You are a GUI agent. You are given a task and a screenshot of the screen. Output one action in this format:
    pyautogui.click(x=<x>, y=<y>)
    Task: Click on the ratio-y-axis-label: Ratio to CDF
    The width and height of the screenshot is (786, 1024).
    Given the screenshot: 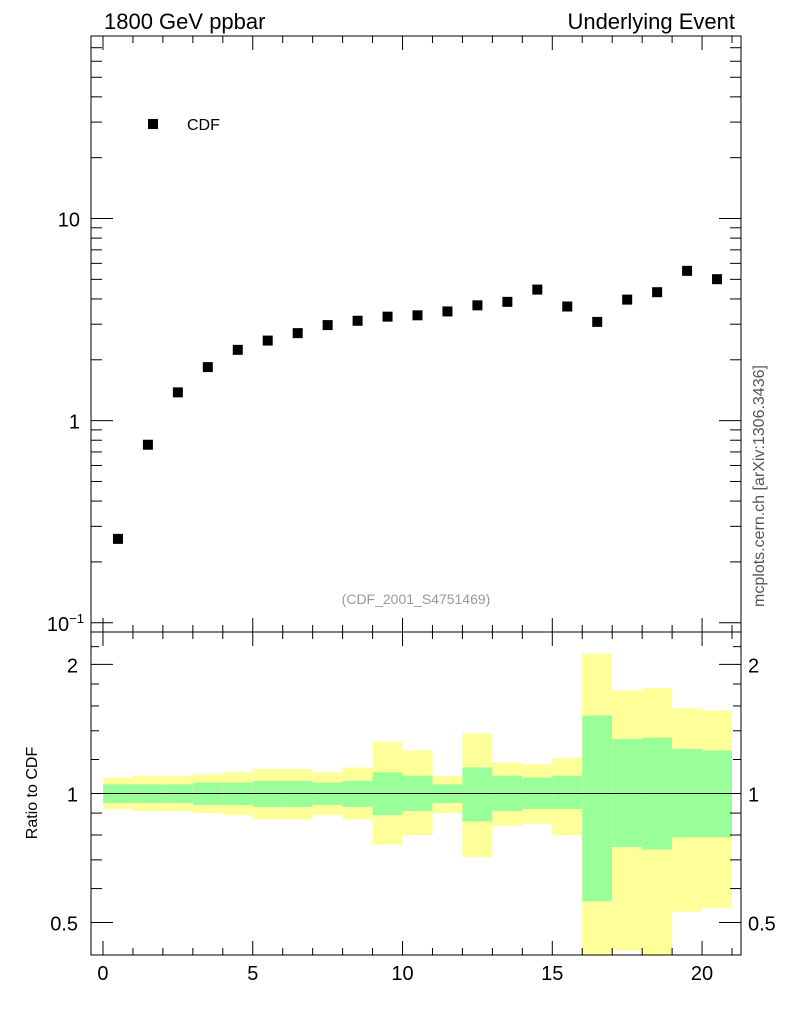 What is the action you would take?
    pyautogui.click(x=32, y=793)
    